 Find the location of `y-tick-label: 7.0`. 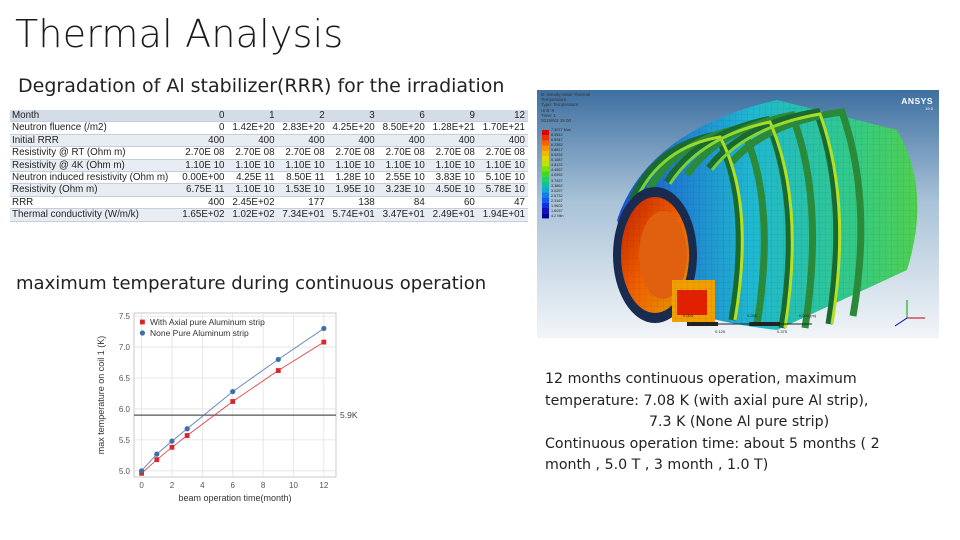

y-tick-label: 7.0 is located at coordinates (125, 347).